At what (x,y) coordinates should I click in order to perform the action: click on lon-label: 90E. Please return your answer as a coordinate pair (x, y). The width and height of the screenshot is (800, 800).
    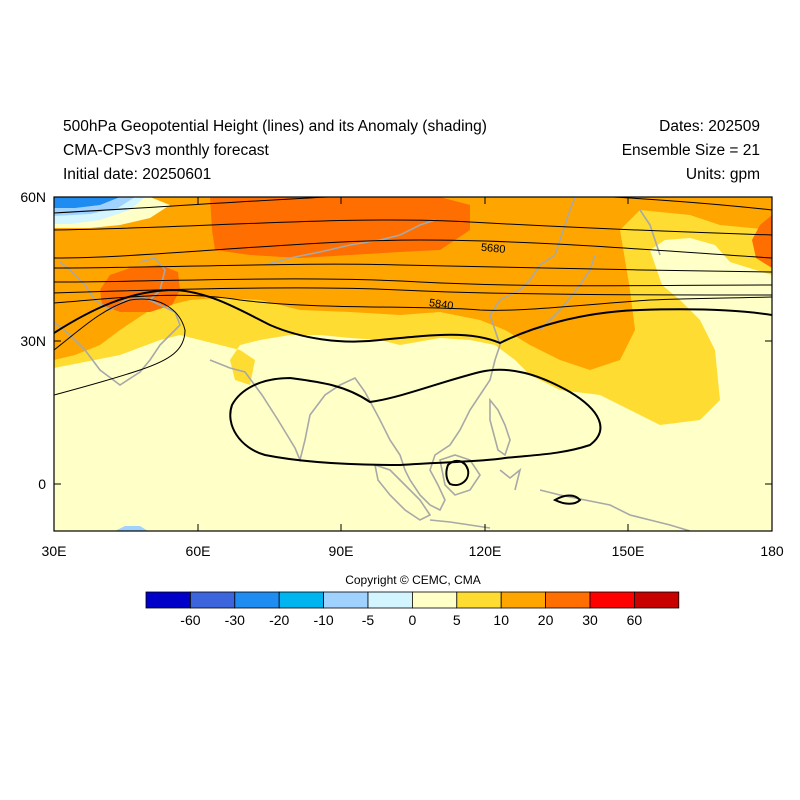
    Looking at the image, I should click on (341, 551).